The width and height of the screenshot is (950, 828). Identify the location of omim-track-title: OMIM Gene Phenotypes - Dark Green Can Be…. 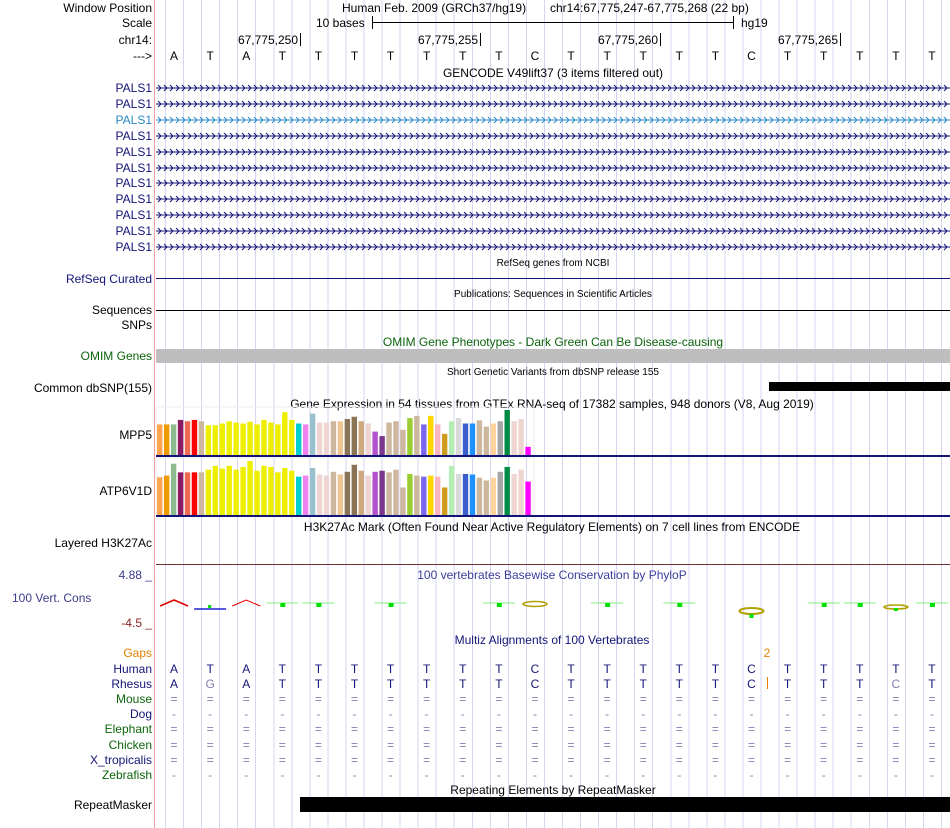
(553, 342).